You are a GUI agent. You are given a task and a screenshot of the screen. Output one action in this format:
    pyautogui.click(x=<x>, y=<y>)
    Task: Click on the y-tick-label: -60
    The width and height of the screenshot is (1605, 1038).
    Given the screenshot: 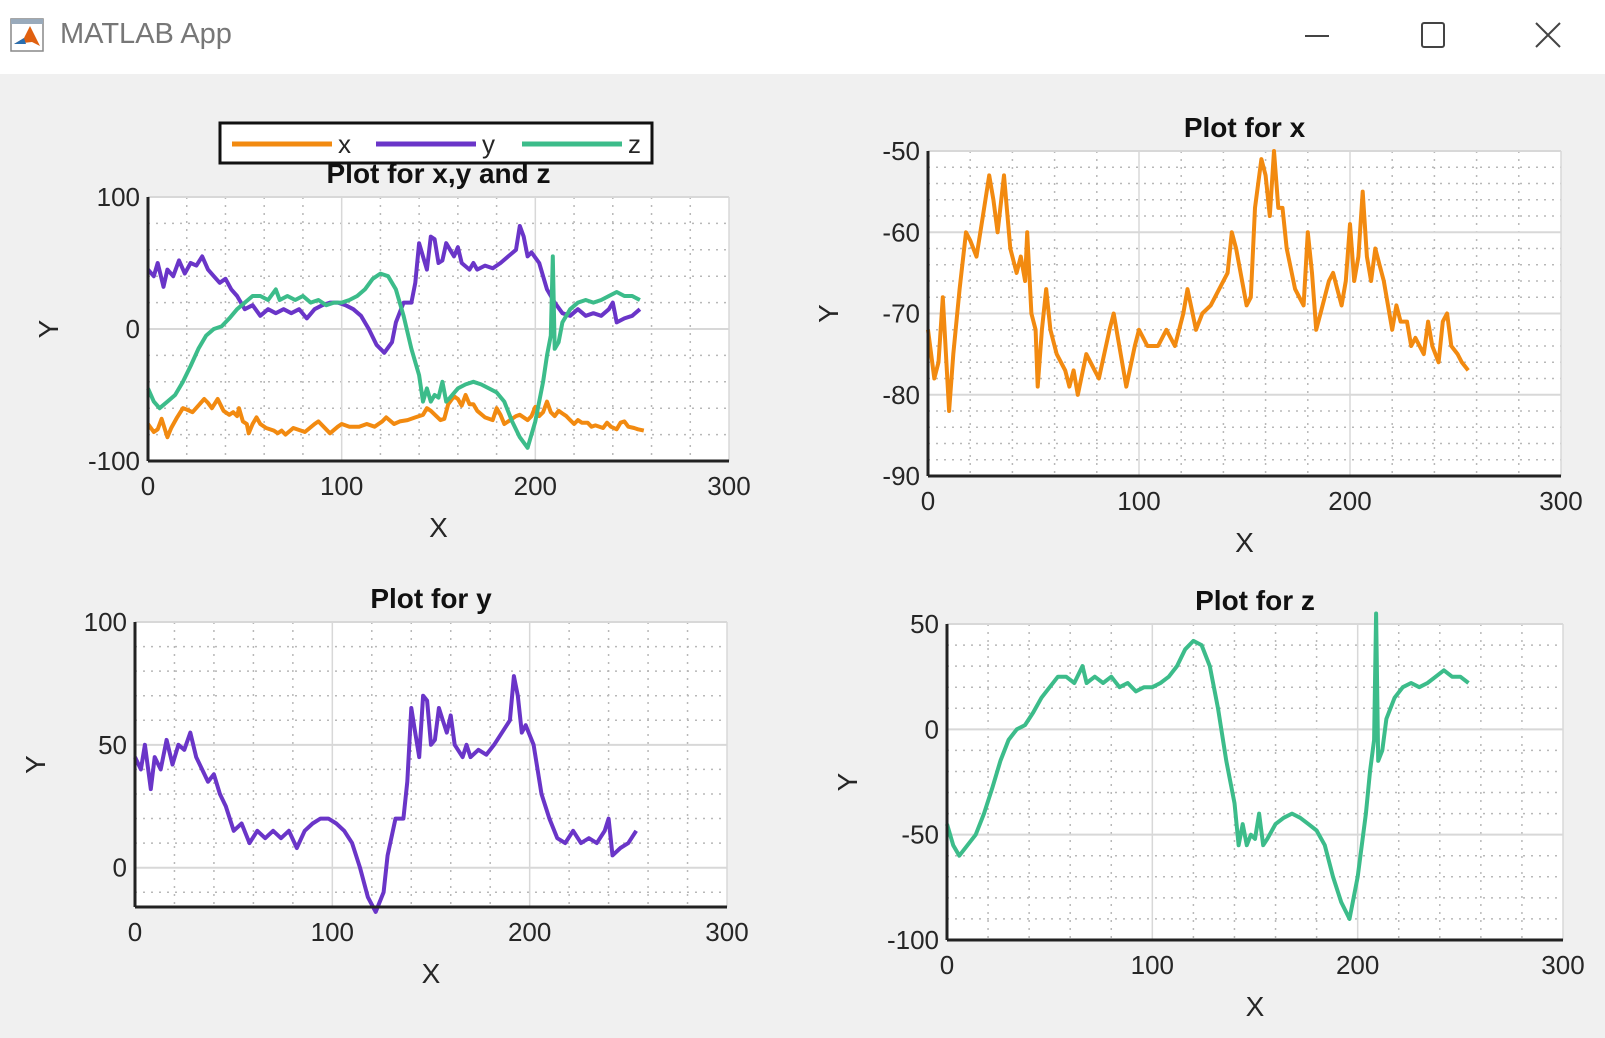 What is the action you would take?
    pyautogui.click(x=901, y=232)
    